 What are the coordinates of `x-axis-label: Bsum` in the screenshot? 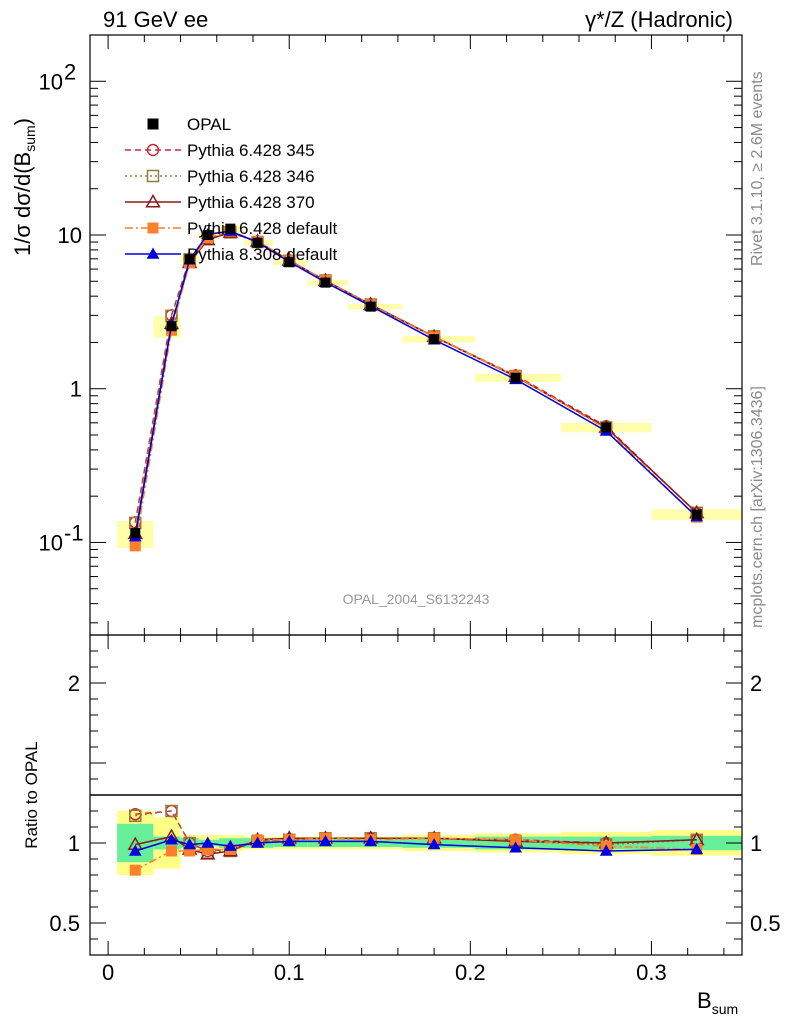 It's located at (717, 1002).